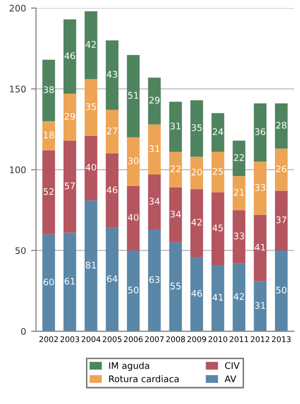 The image size is (300, 404). I want to click on data-label: 52, so click(49, 191).